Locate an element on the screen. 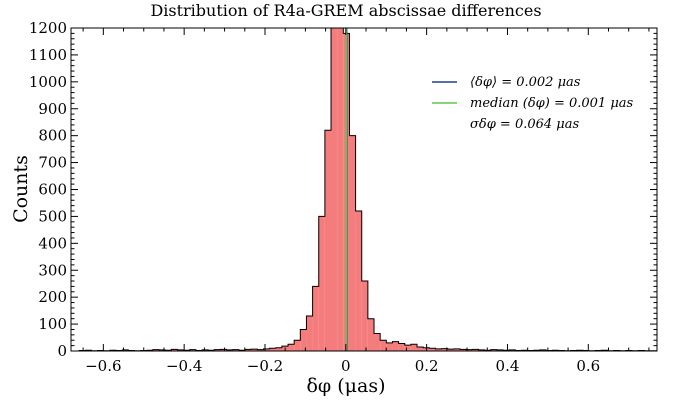 This screenshot has width=675, height=405. y-tick-label: 1200 is located at coordinates (48, 28).